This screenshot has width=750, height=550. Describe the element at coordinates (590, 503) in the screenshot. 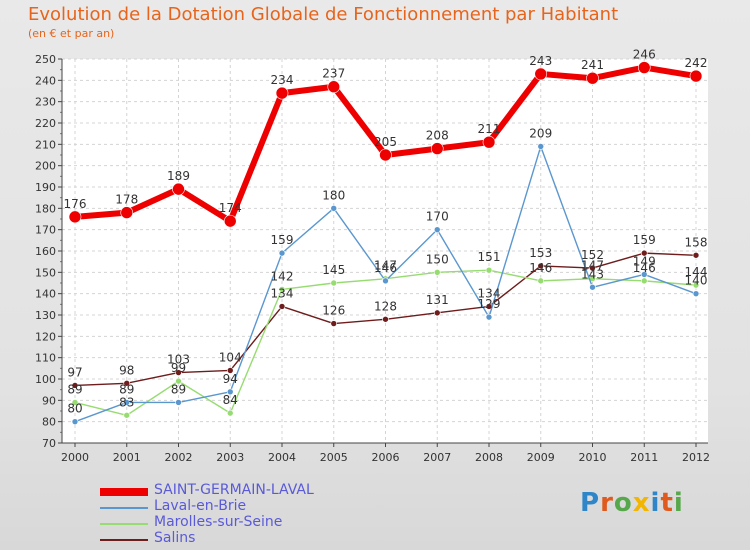

I see `brand-letter: P` at that location.